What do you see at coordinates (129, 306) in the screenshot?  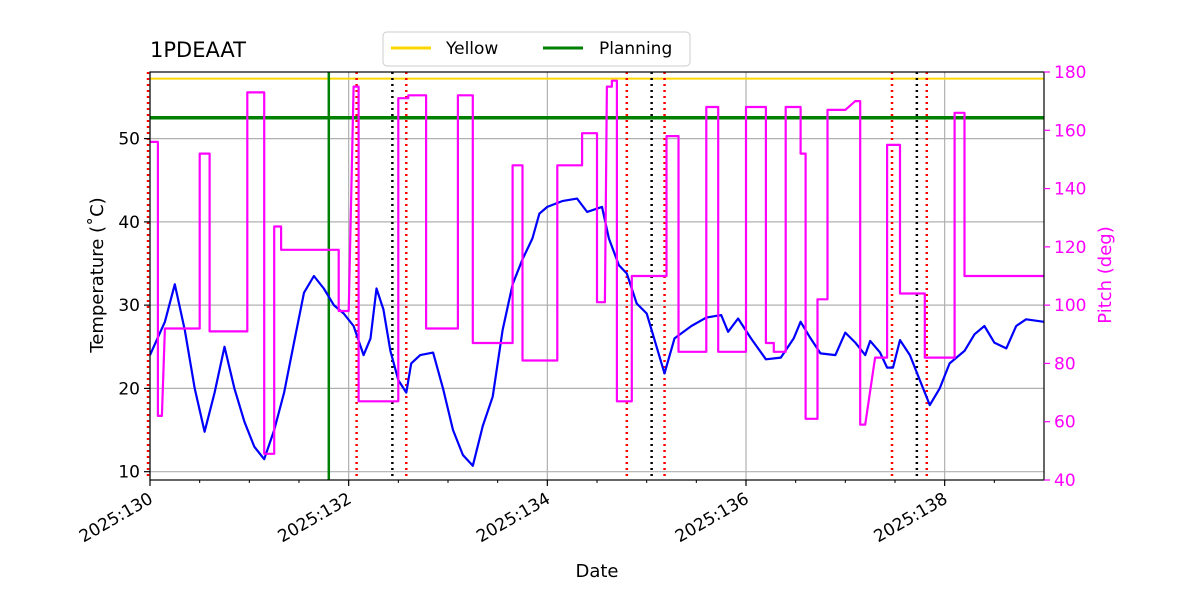 I see `y-tick-label: 30` at bounding box center [129, 306].